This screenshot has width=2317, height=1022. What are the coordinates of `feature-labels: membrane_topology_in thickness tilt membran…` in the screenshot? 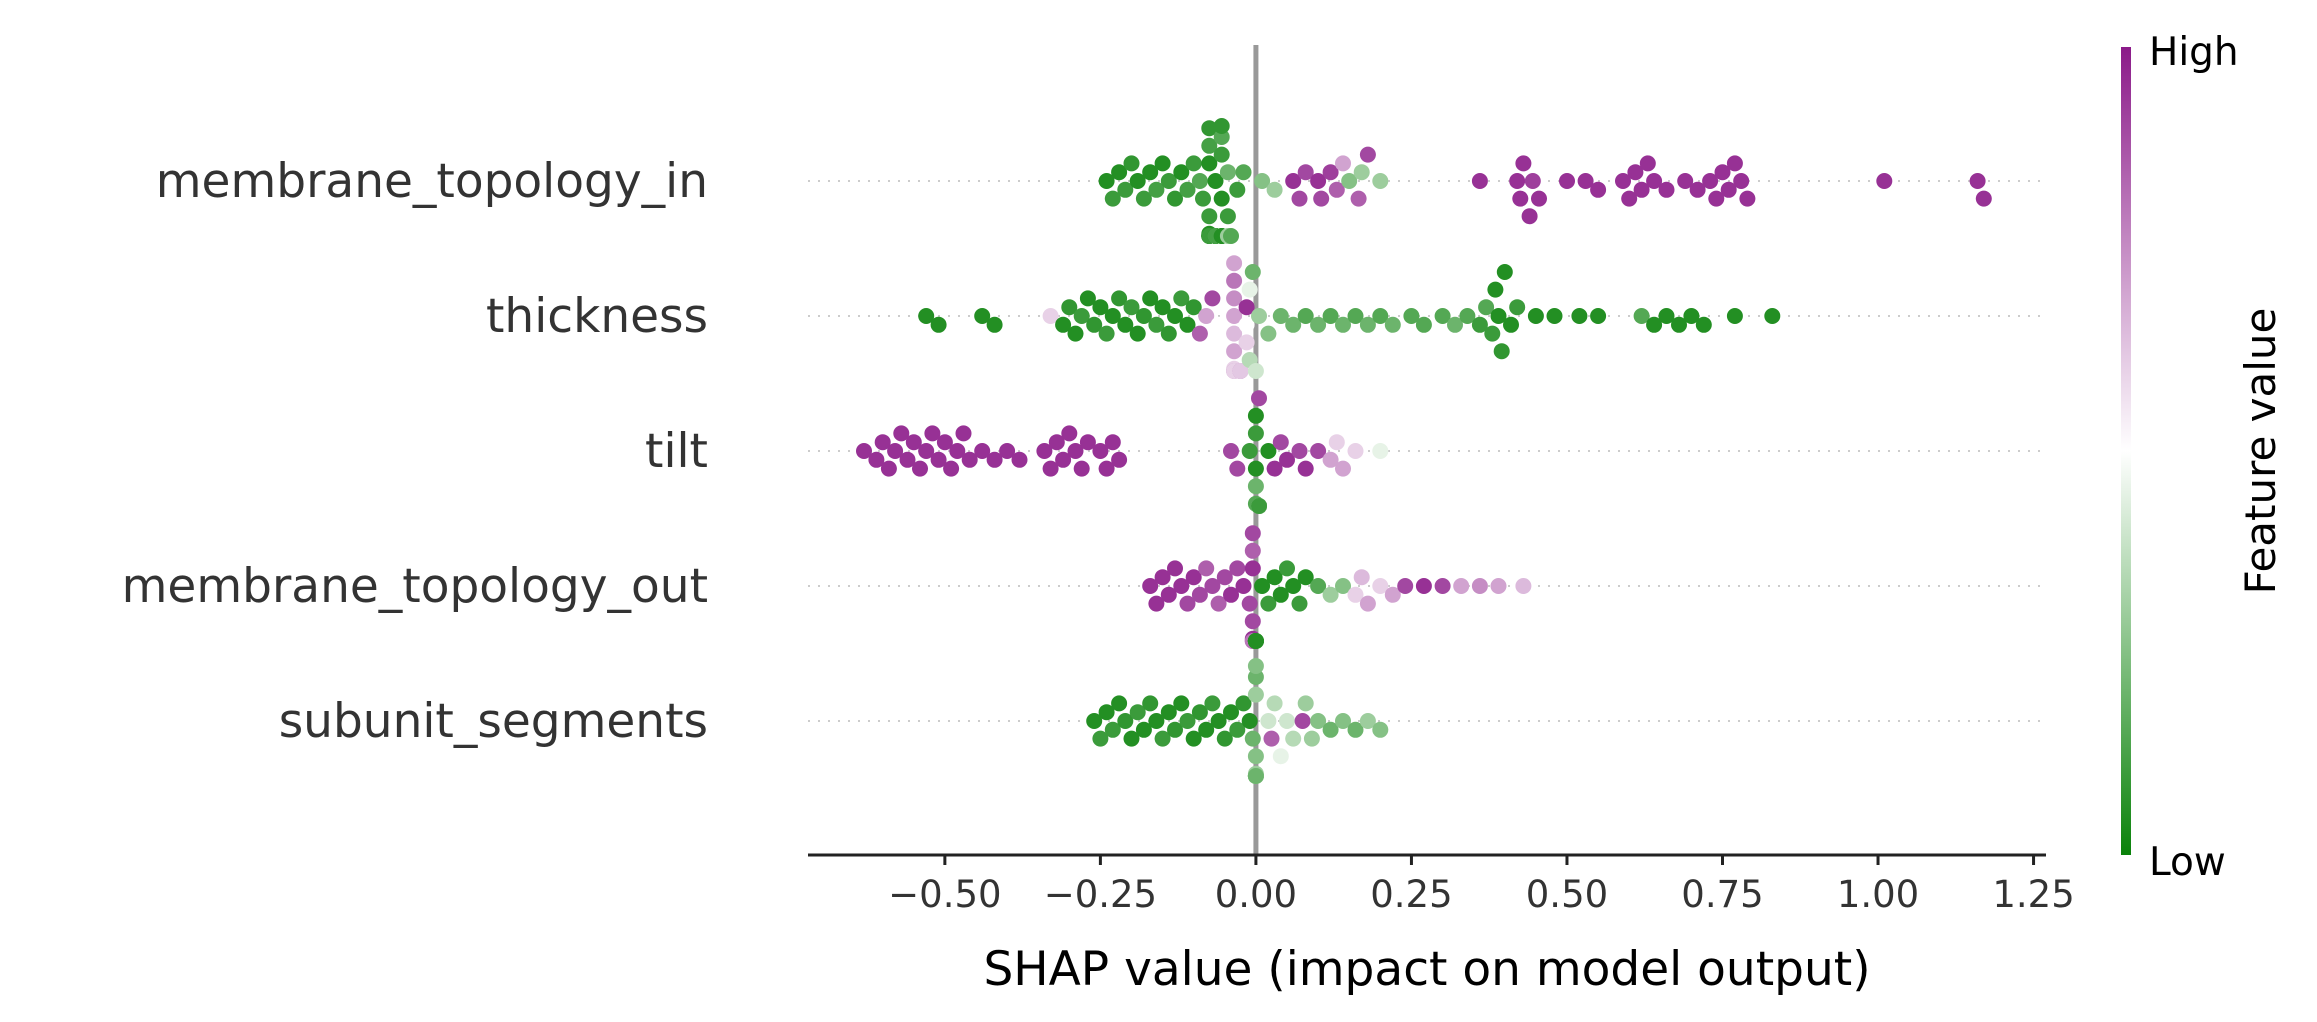 It's located at (415, 451).